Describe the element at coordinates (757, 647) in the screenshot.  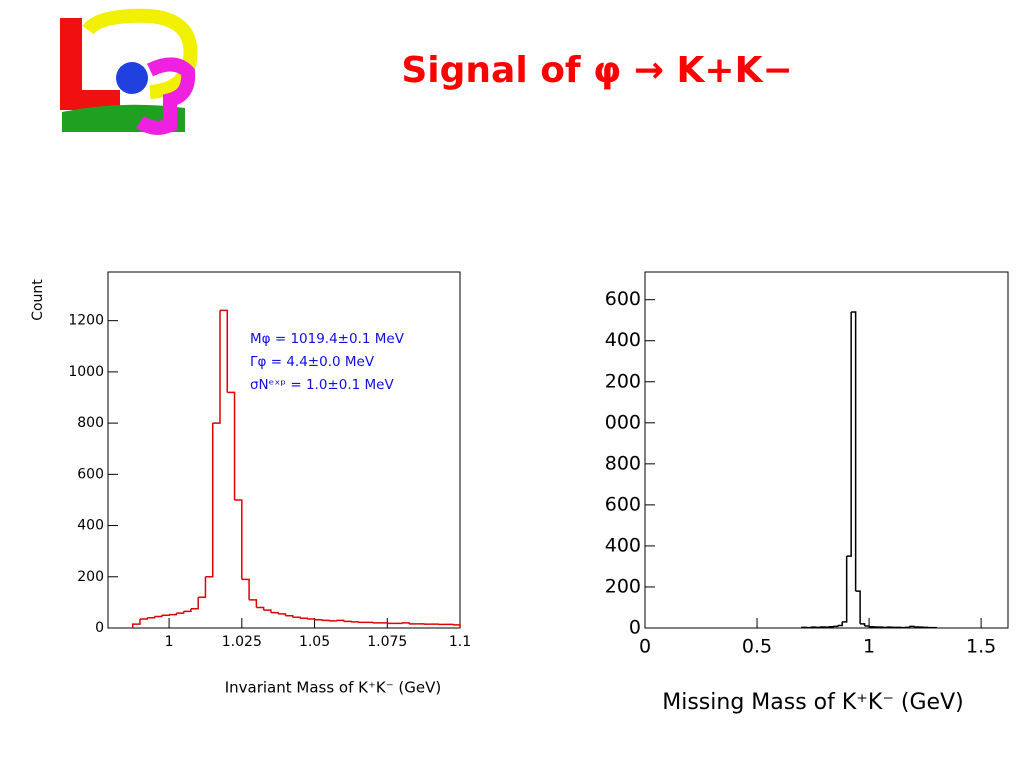
I see `x-tick-label: 0.5` at that location.